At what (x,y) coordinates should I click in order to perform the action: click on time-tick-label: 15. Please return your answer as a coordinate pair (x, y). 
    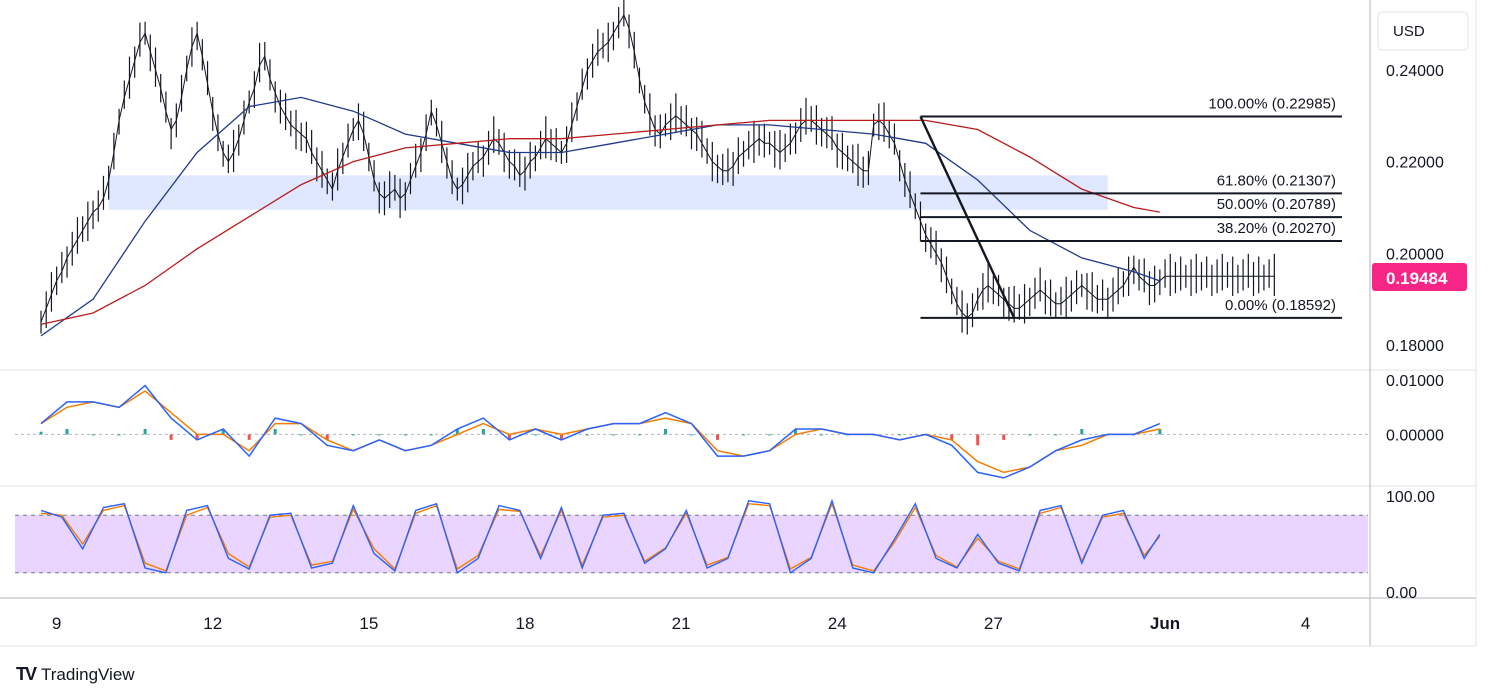
    Looking at the image, I should click on (368, 623).